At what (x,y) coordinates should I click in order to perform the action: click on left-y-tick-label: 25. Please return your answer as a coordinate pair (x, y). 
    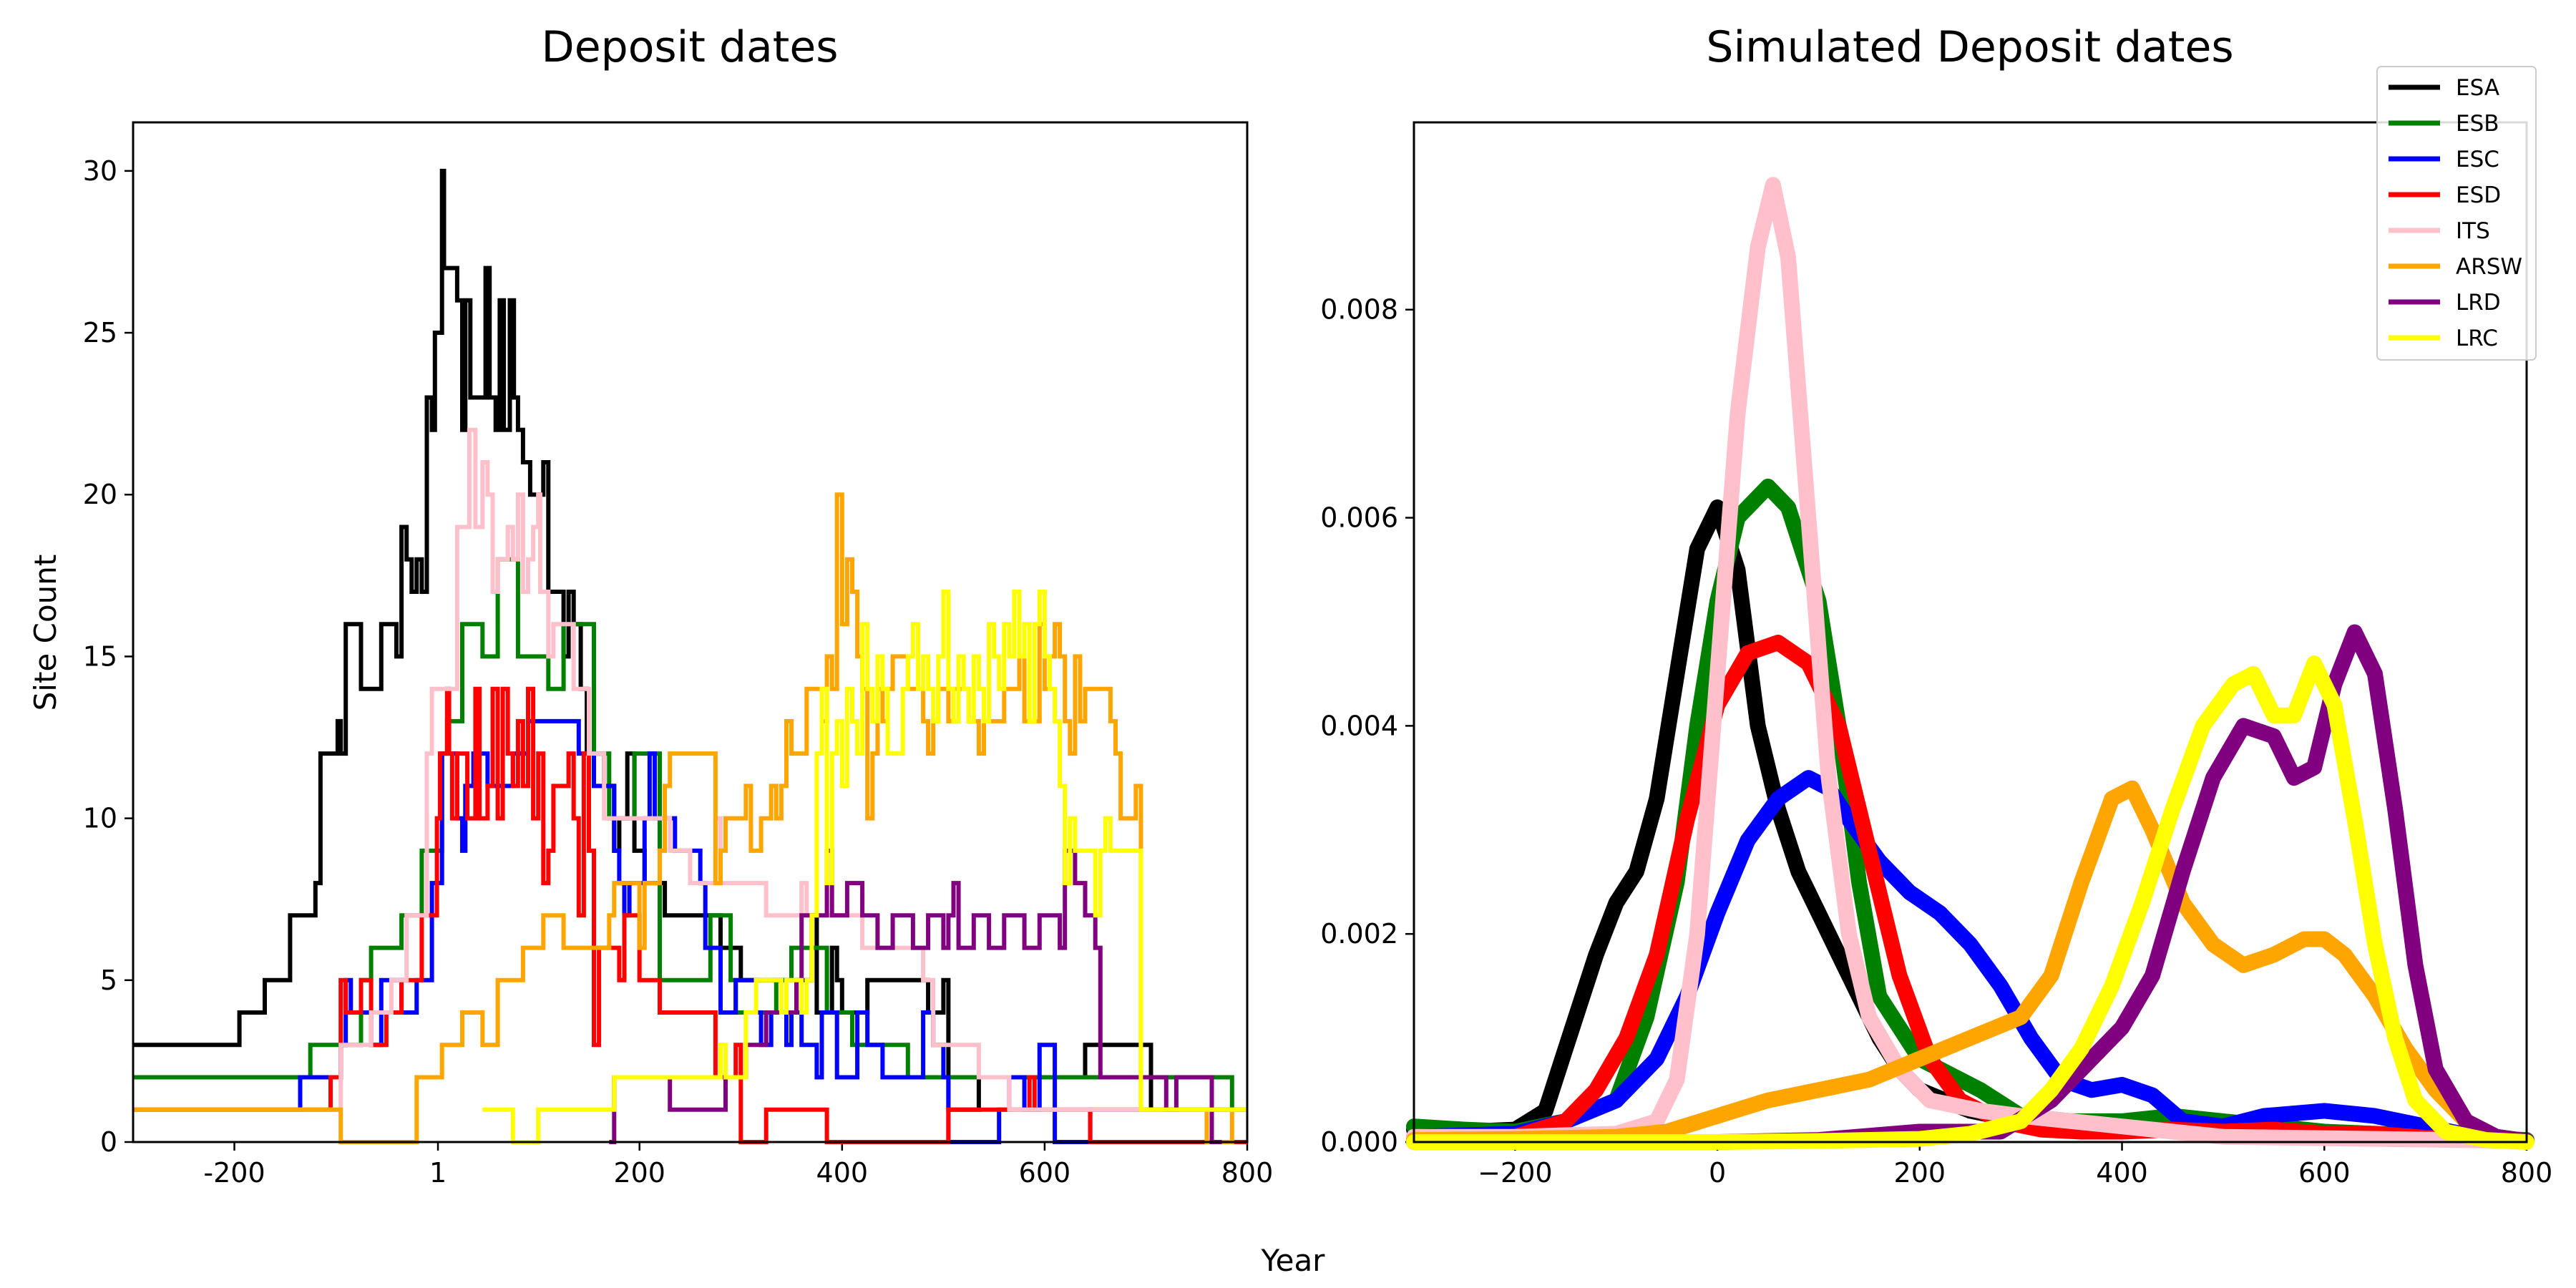
    Looking at the image, I should click on (100, 332).